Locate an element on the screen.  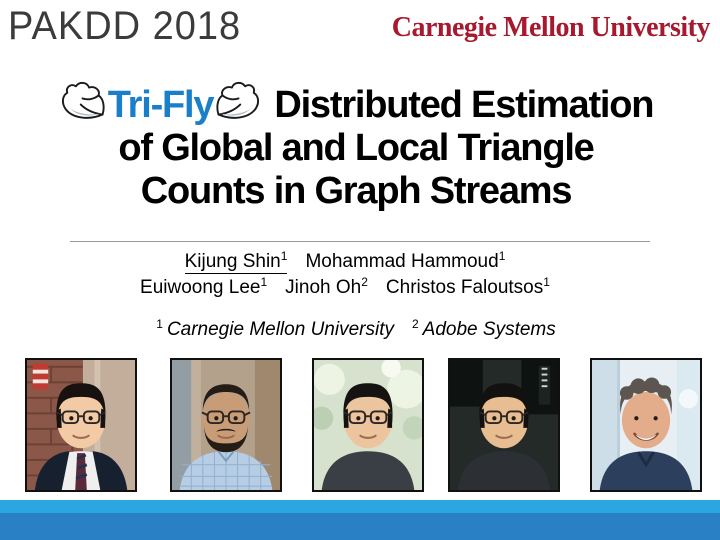
footer-accent-stripe is located at coordinates (360, 506).